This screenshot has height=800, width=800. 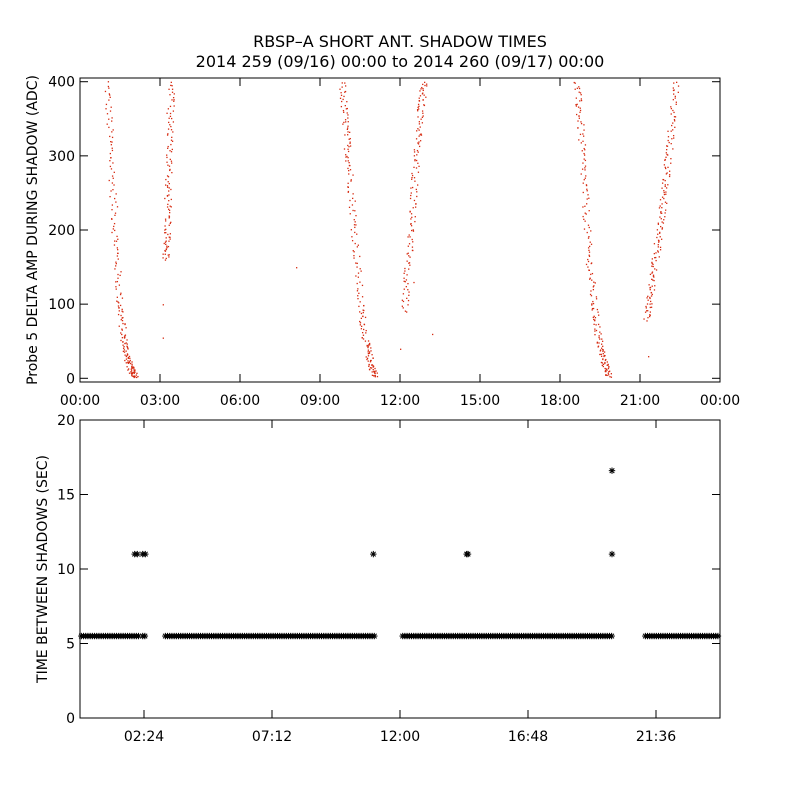 What do you see at coordinates (66, 421) in the screenshot?
I see `y-tick-label: 20` at bounding box center [66, 421].